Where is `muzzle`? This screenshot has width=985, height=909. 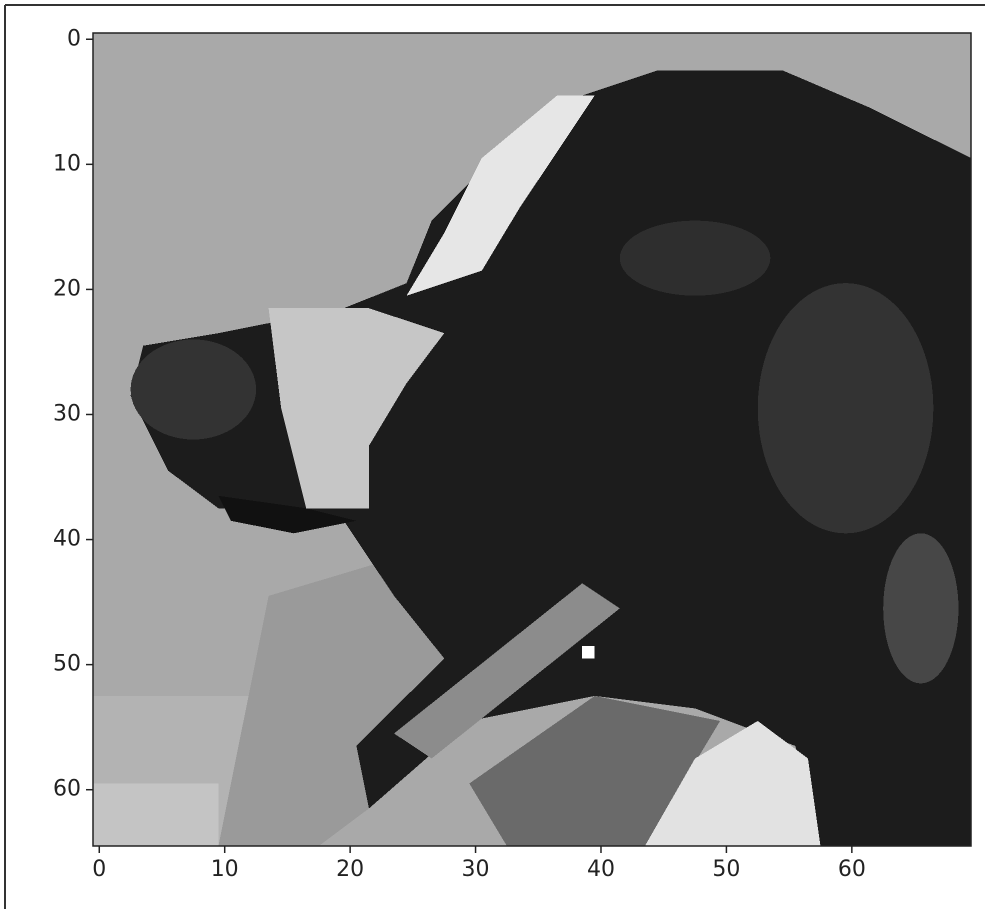
muzzle is located at coordinates (356, 408).